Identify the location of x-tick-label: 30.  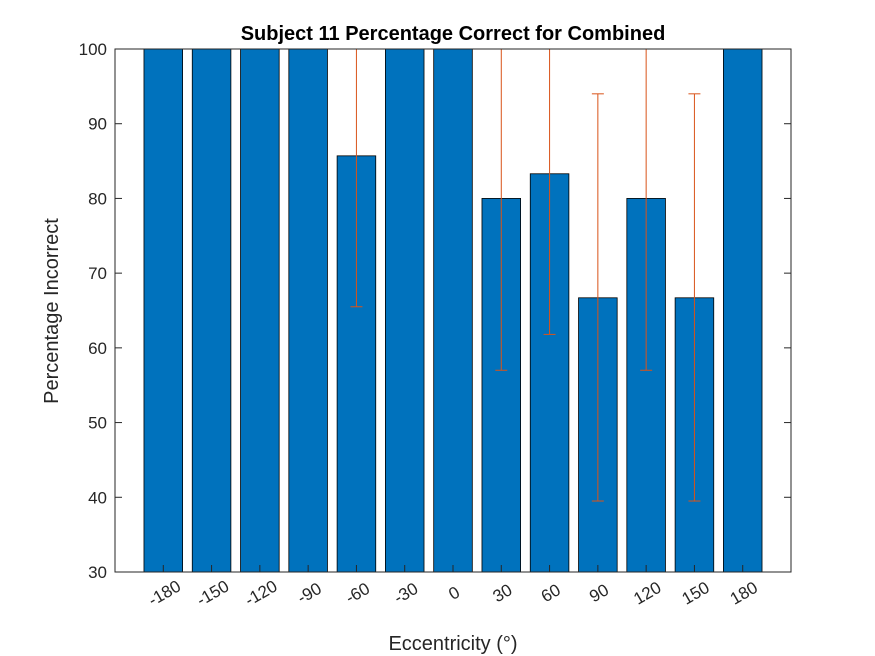
(503, 593).